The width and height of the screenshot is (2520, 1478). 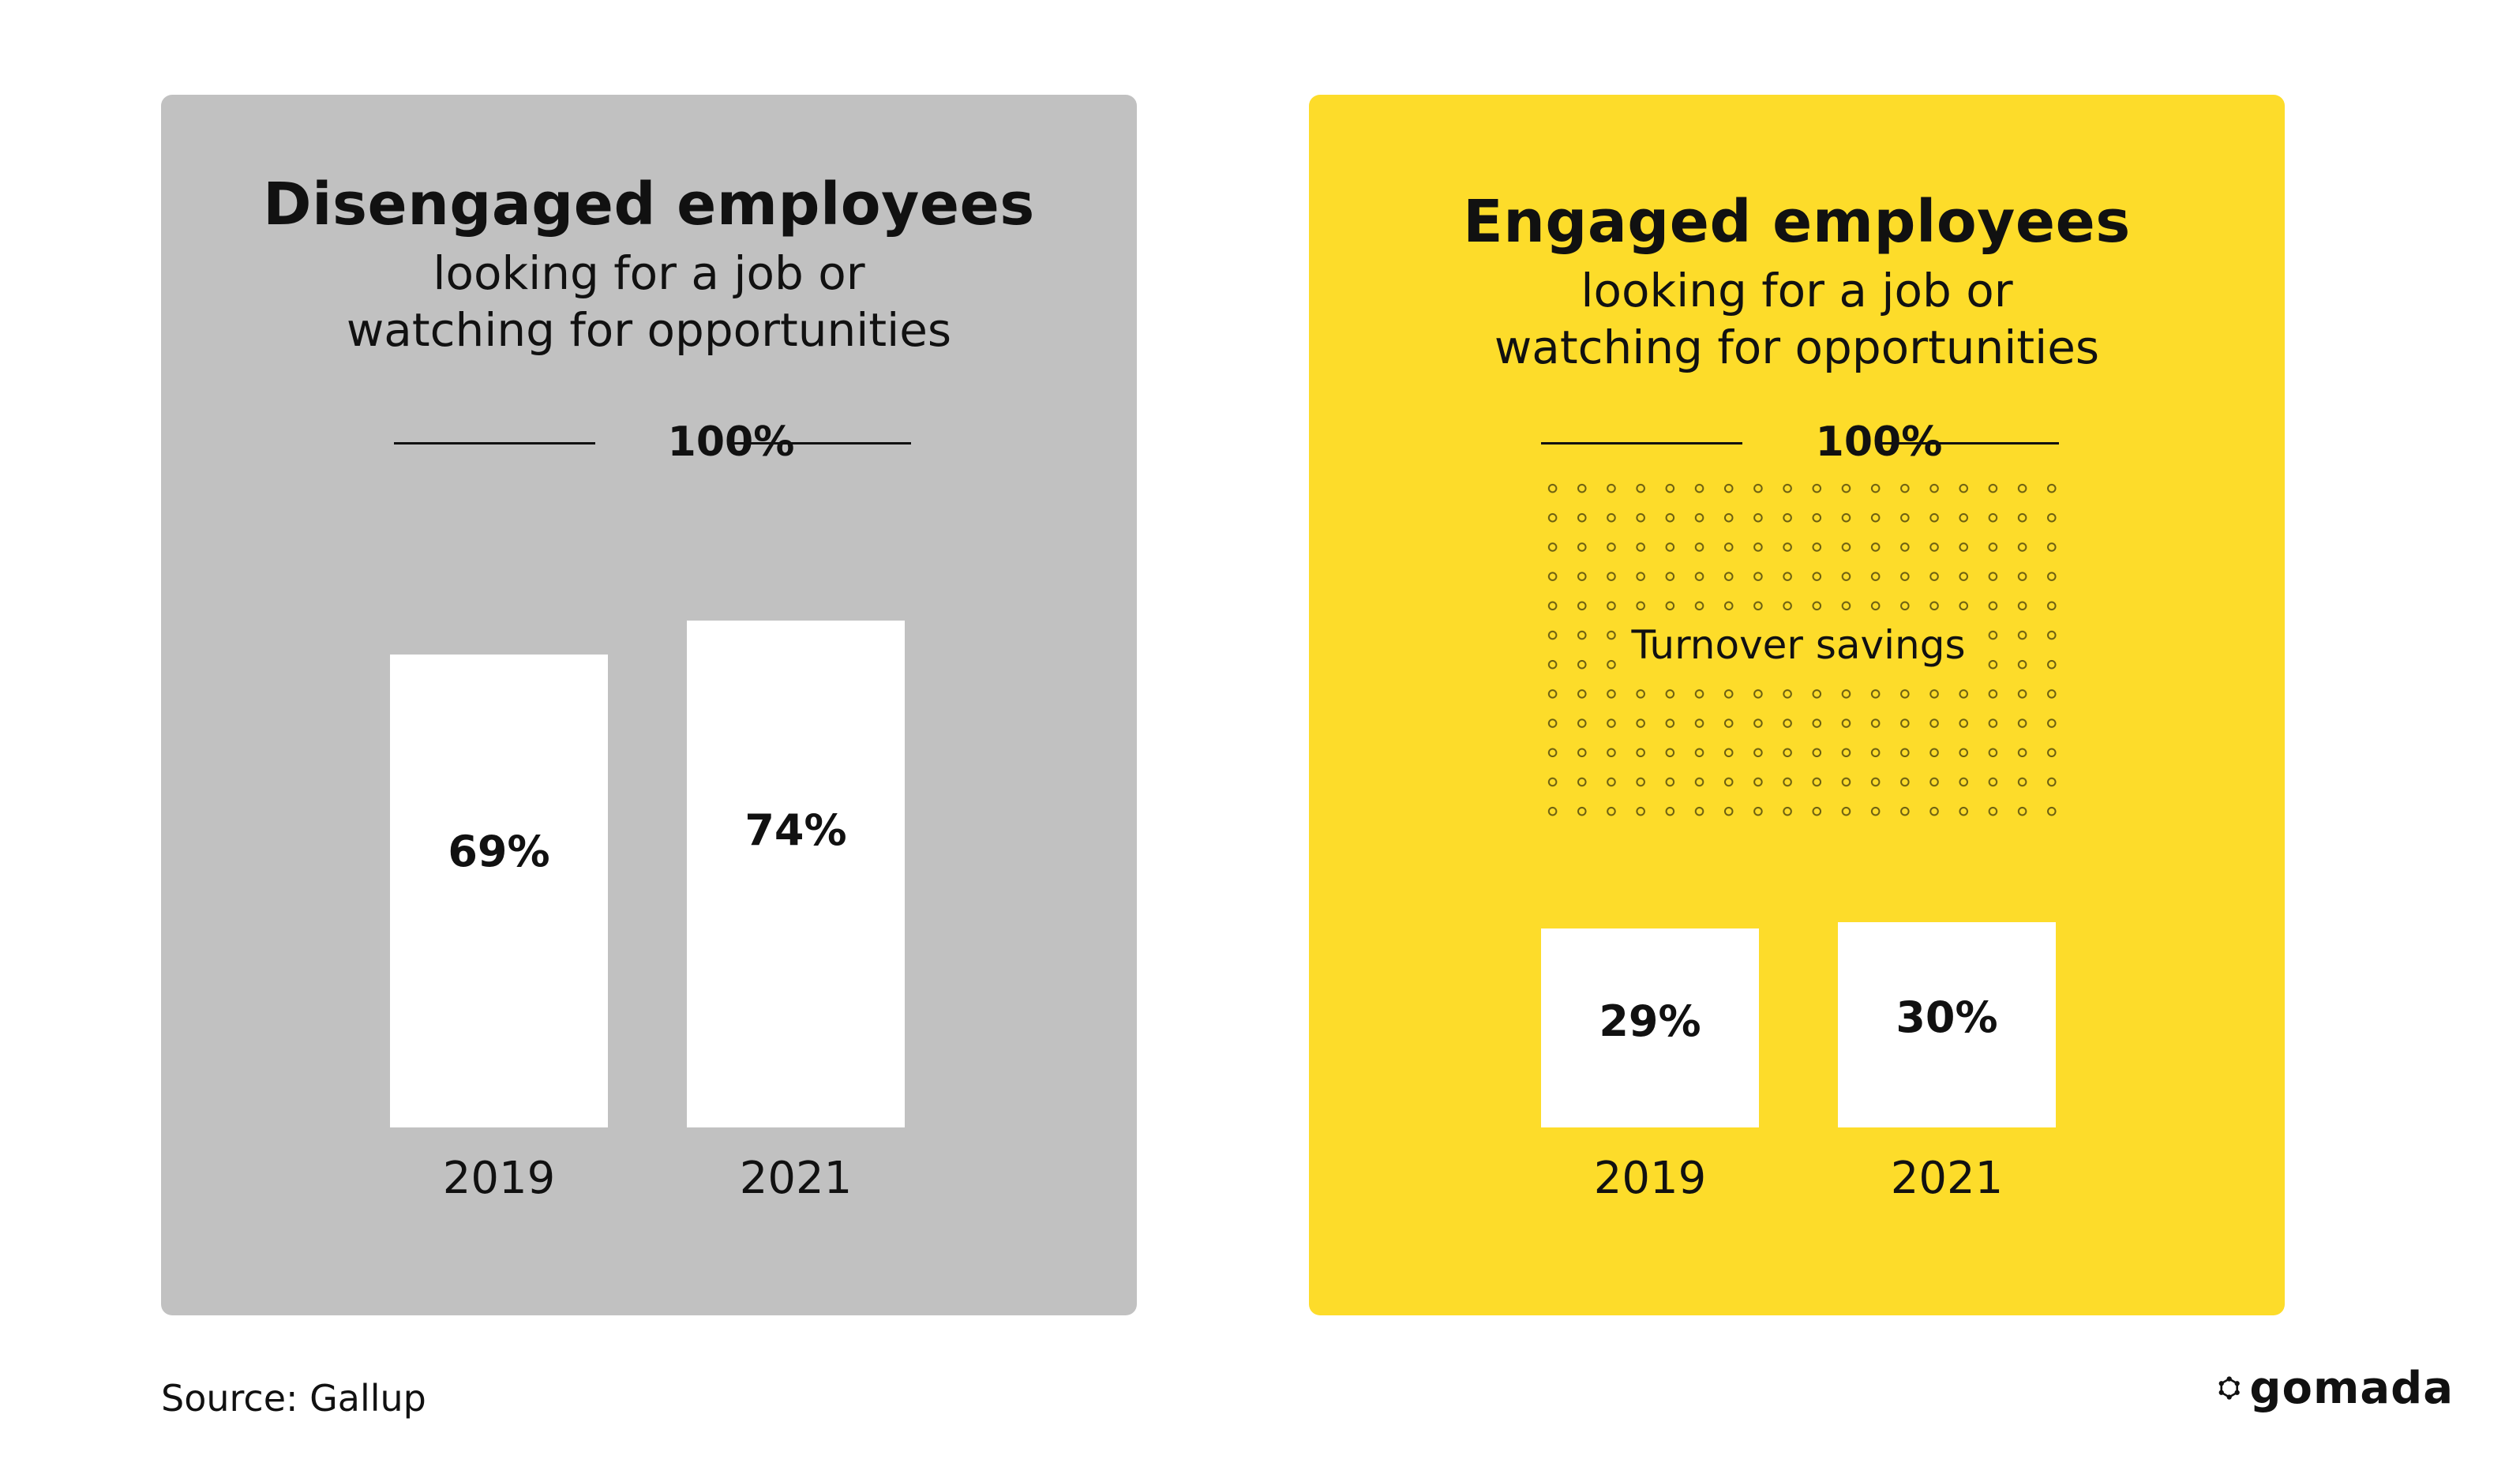 I want to click on source-note: Source: Gallup, so click(x=293, y=1398).